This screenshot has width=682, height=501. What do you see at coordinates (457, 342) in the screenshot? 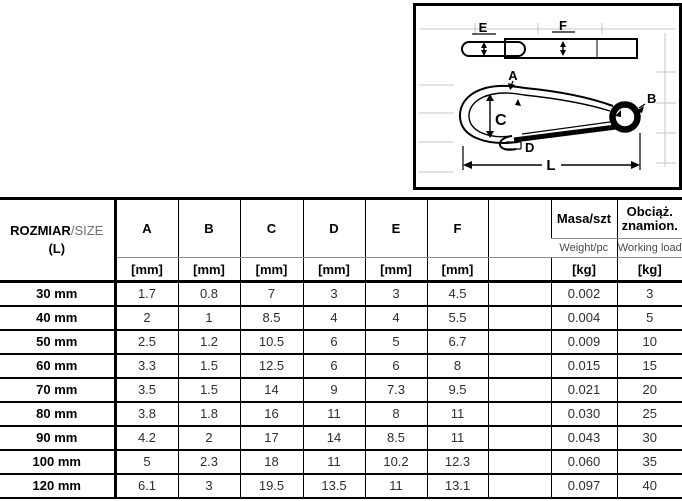
I see `cell-f: 6.7` at bounding box center [457, 342].